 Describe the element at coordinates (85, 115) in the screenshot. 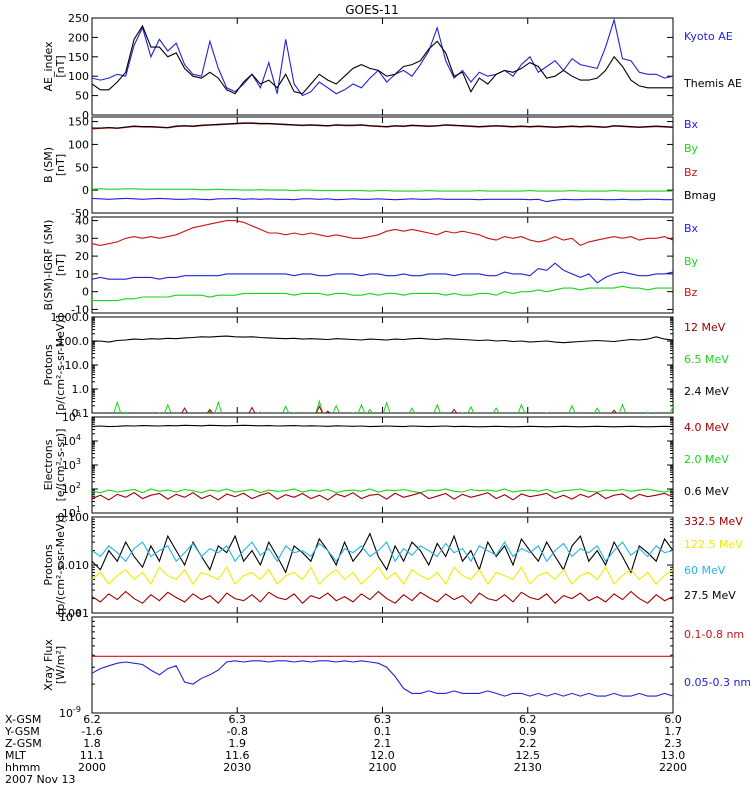

I see `y-tick-label: 0` at that location.